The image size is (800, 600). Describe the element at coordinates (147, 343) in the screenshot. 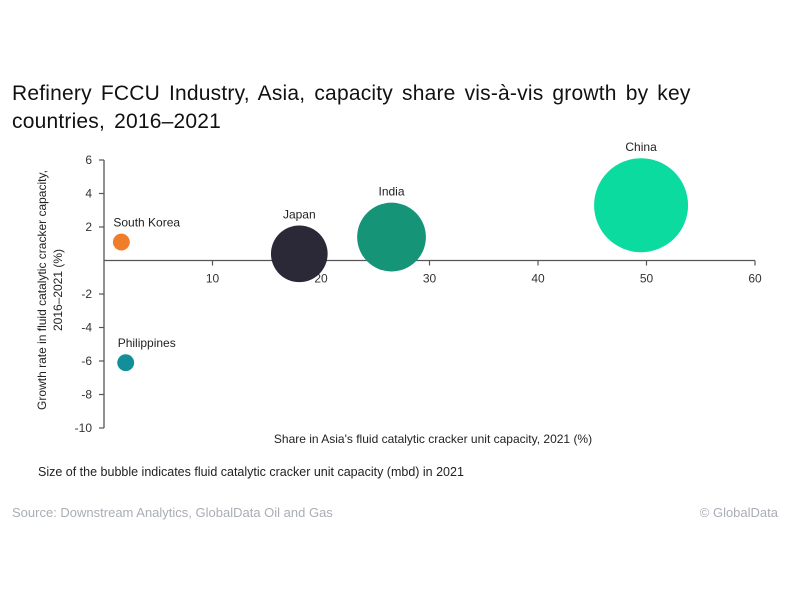

I see `bubble-label-philippines: Philippines` at that location.